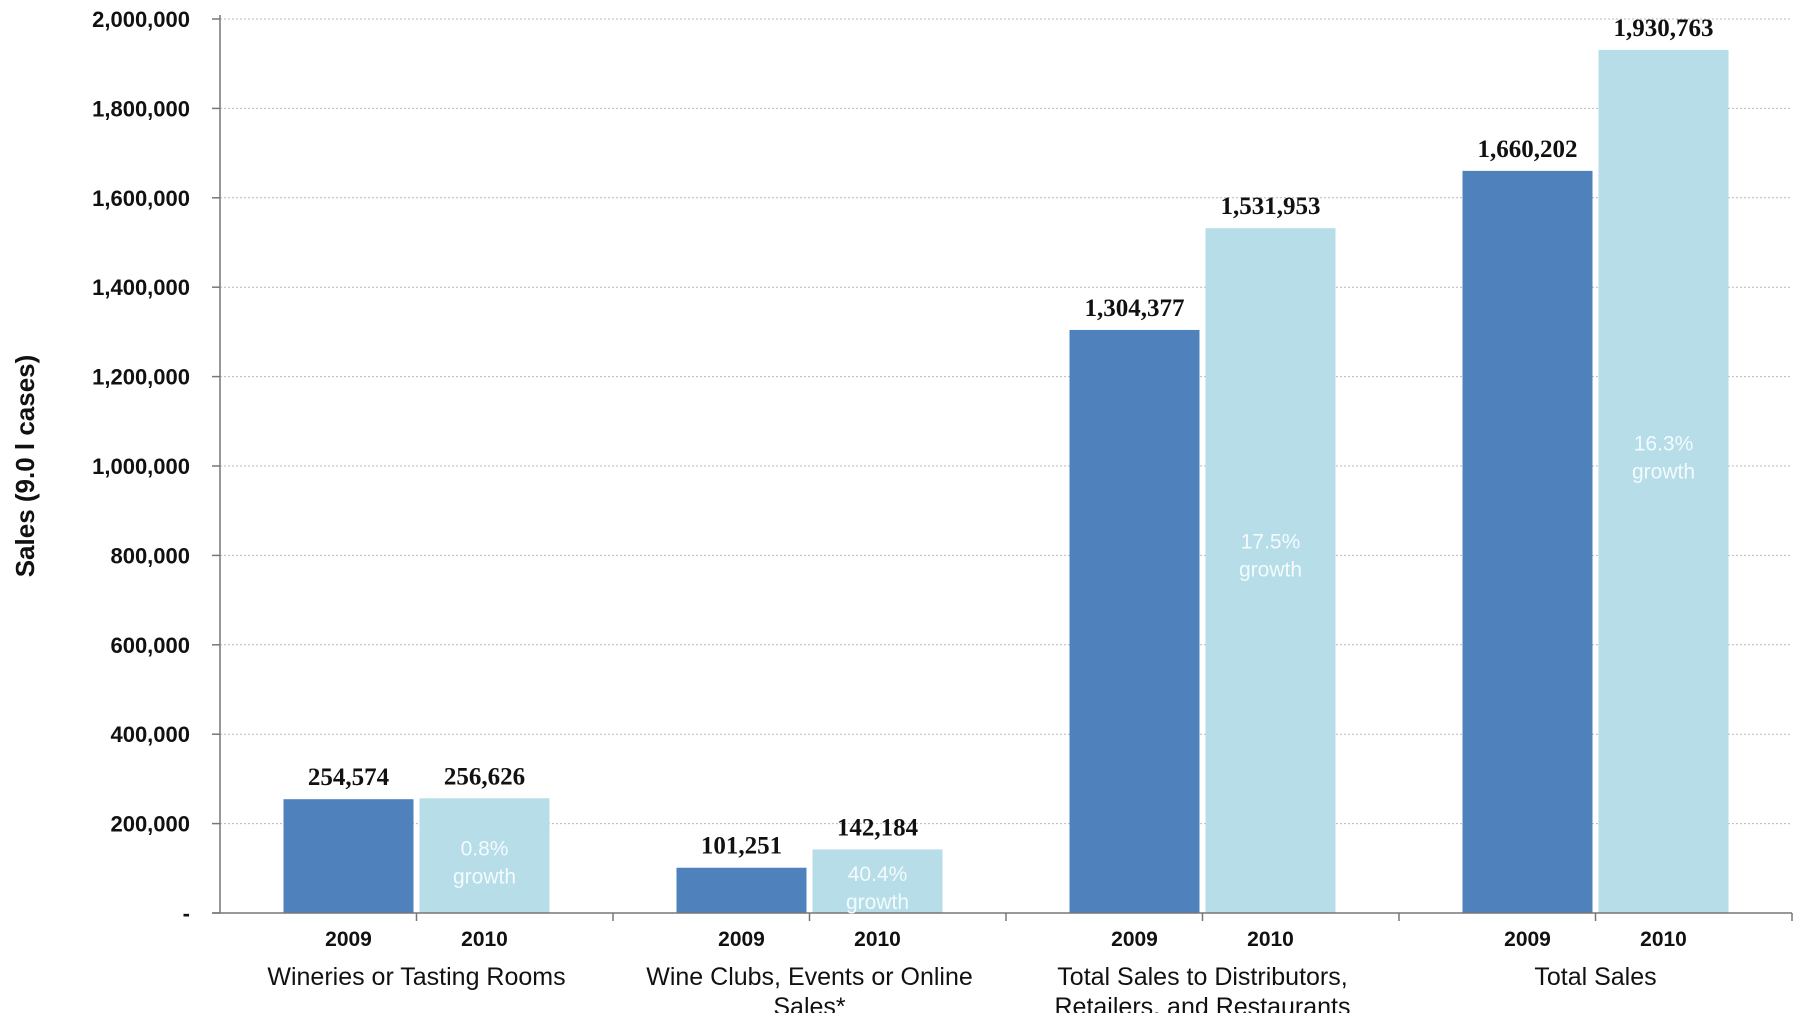  Describe the element at coordinates (741, 846) in the screenshot. I see `data-label: 101,251` at that location.